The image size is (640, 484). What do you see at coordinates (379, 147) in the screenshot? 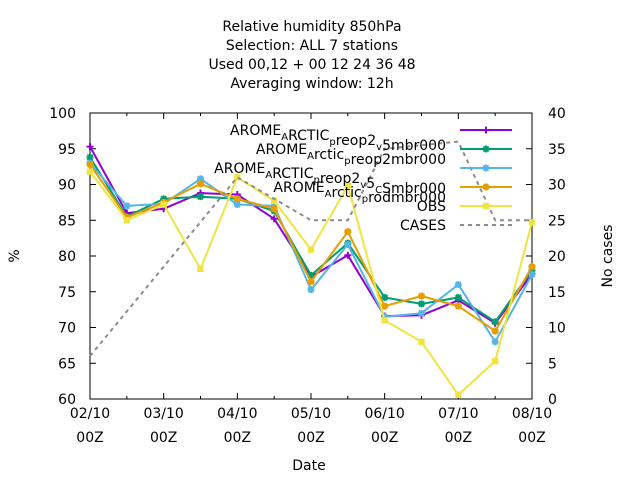
I see `legend-label-part: v` at bounding box center [379, 147].